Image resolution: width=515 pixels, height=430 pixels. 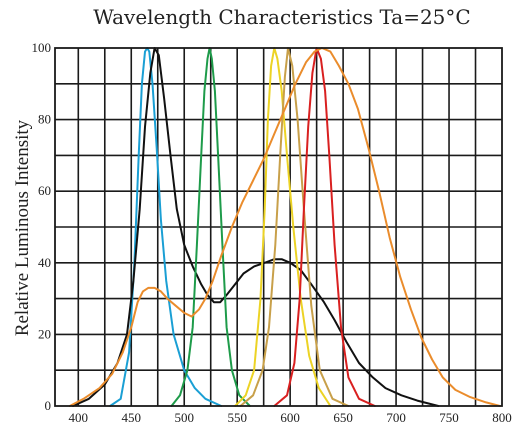 I want to click on y-axis-ticks: 0 20 40 60 80 100, so click(x=42, y=226).